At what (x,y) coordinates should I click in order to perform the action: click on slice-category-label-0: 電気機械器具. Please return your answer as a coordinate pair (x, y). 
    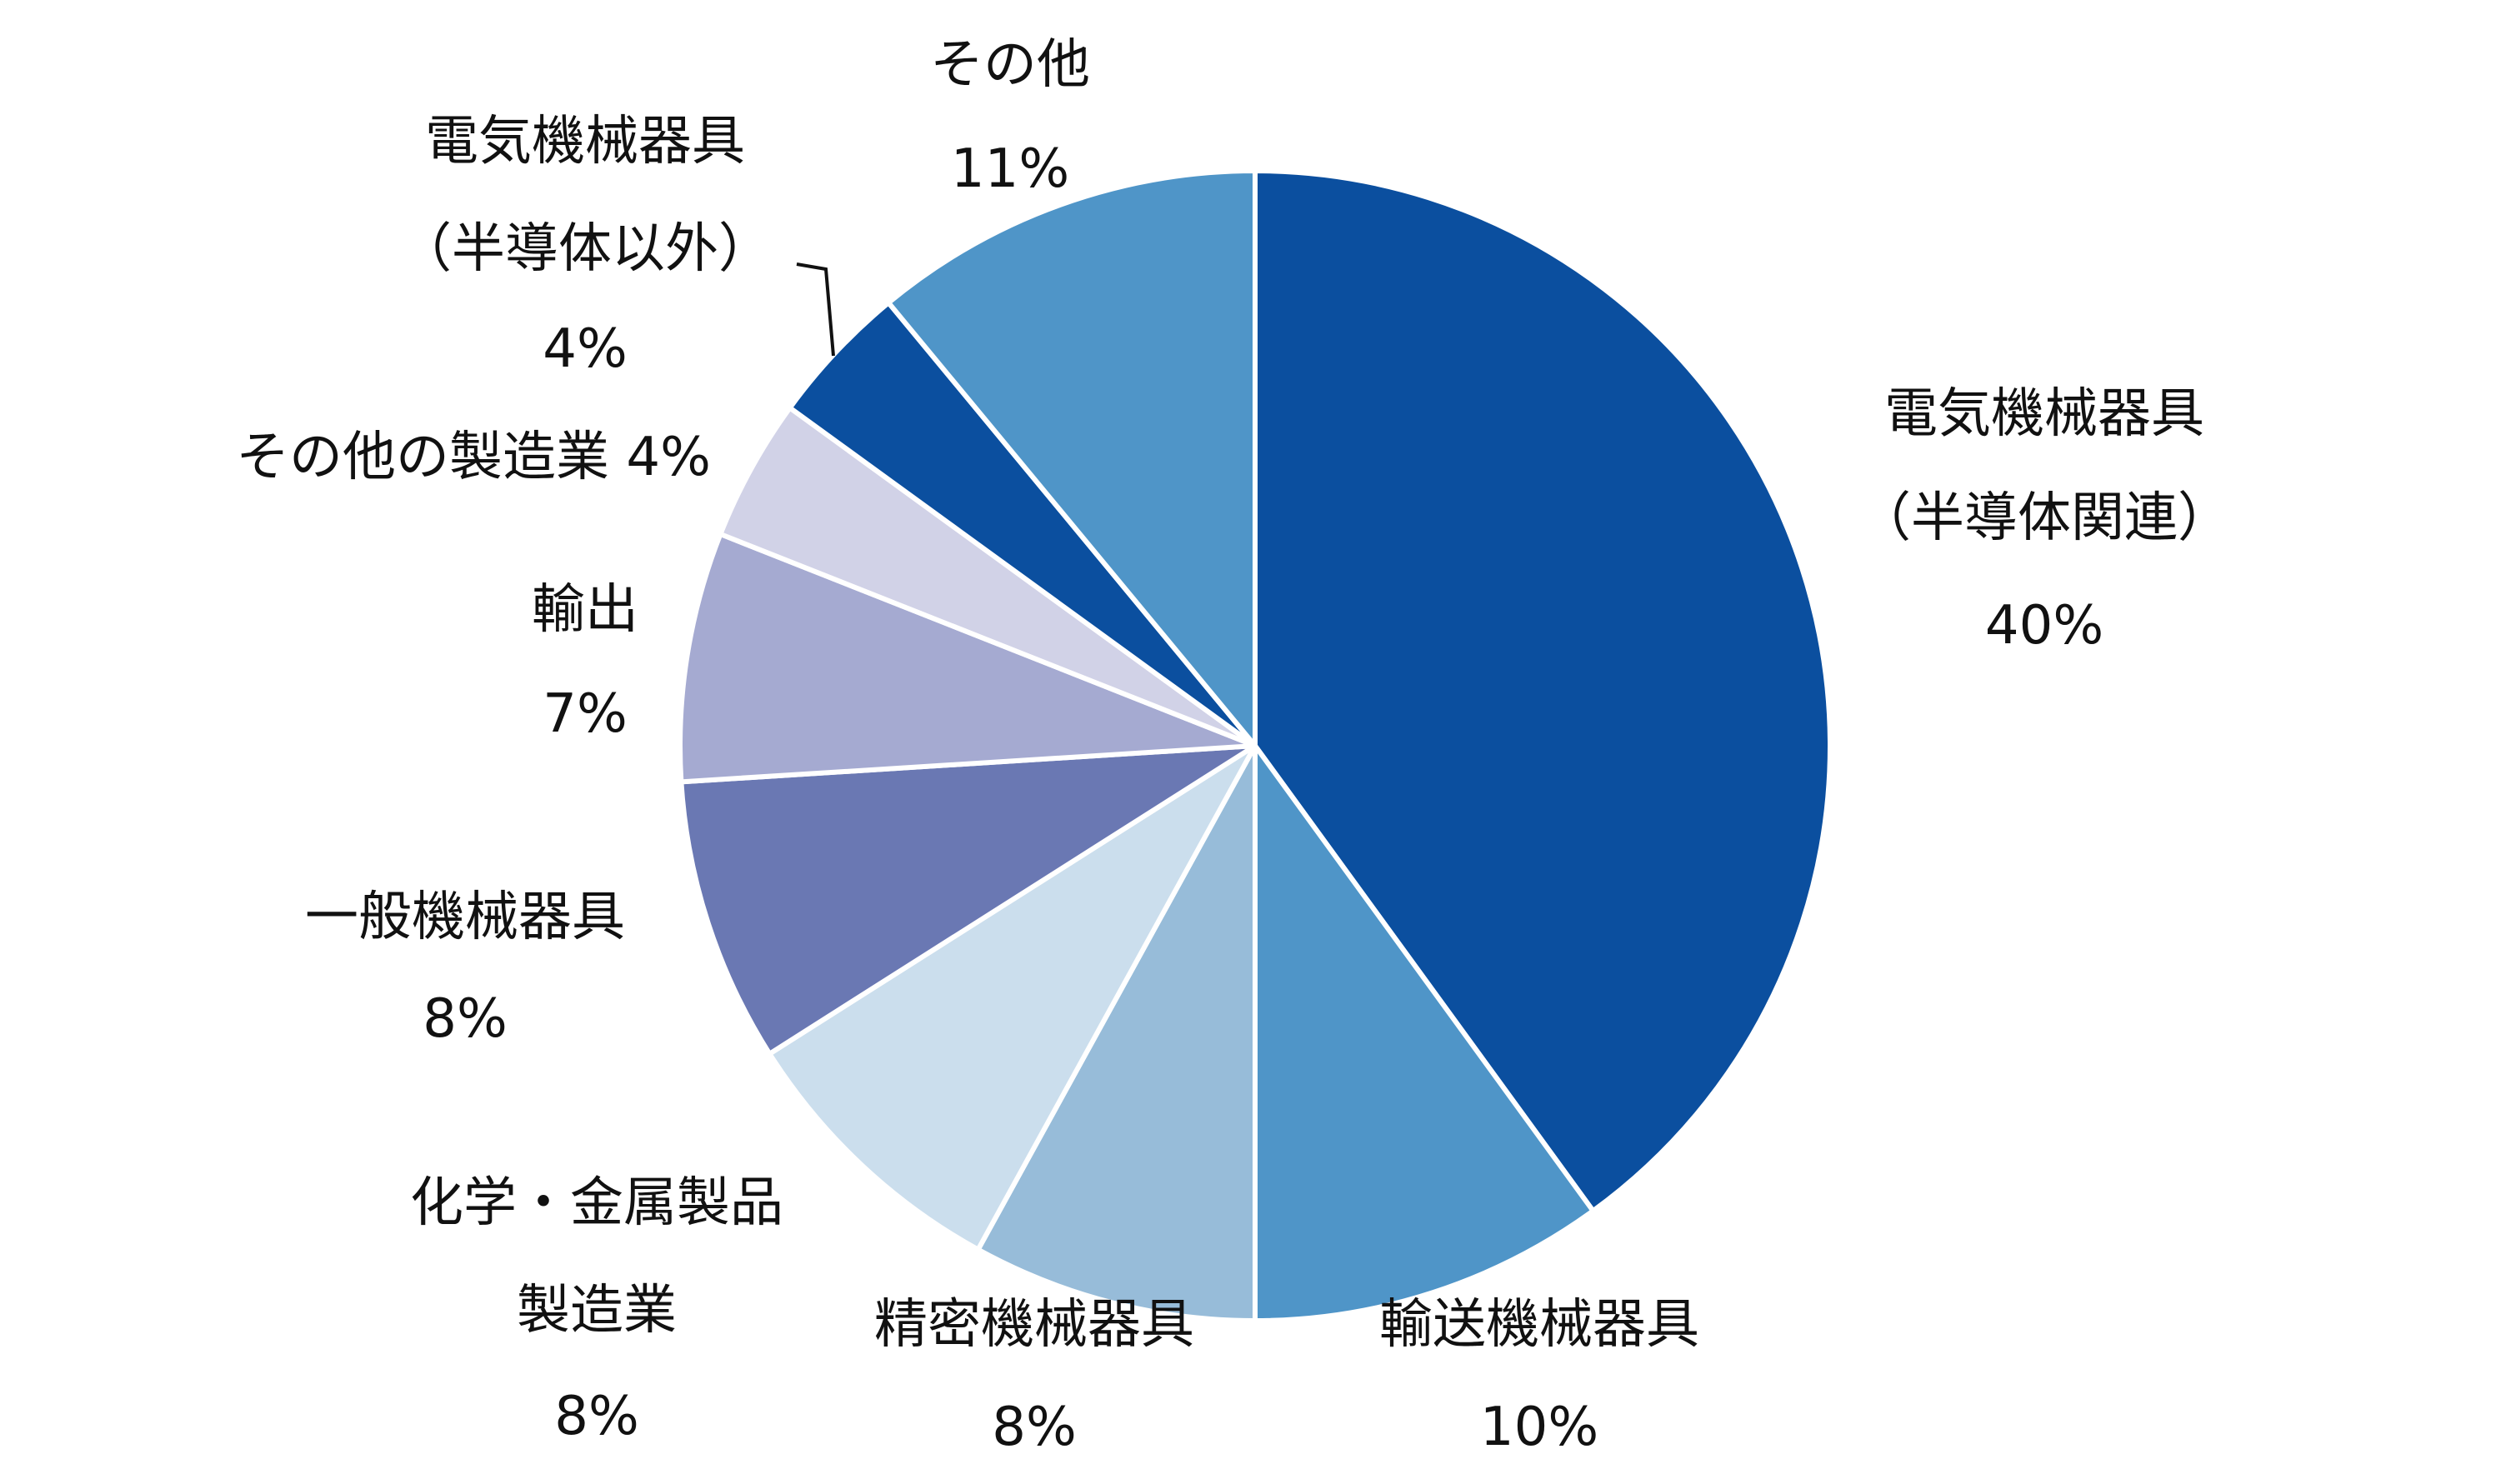
    Looking at the image, I should click on (2044, 414).